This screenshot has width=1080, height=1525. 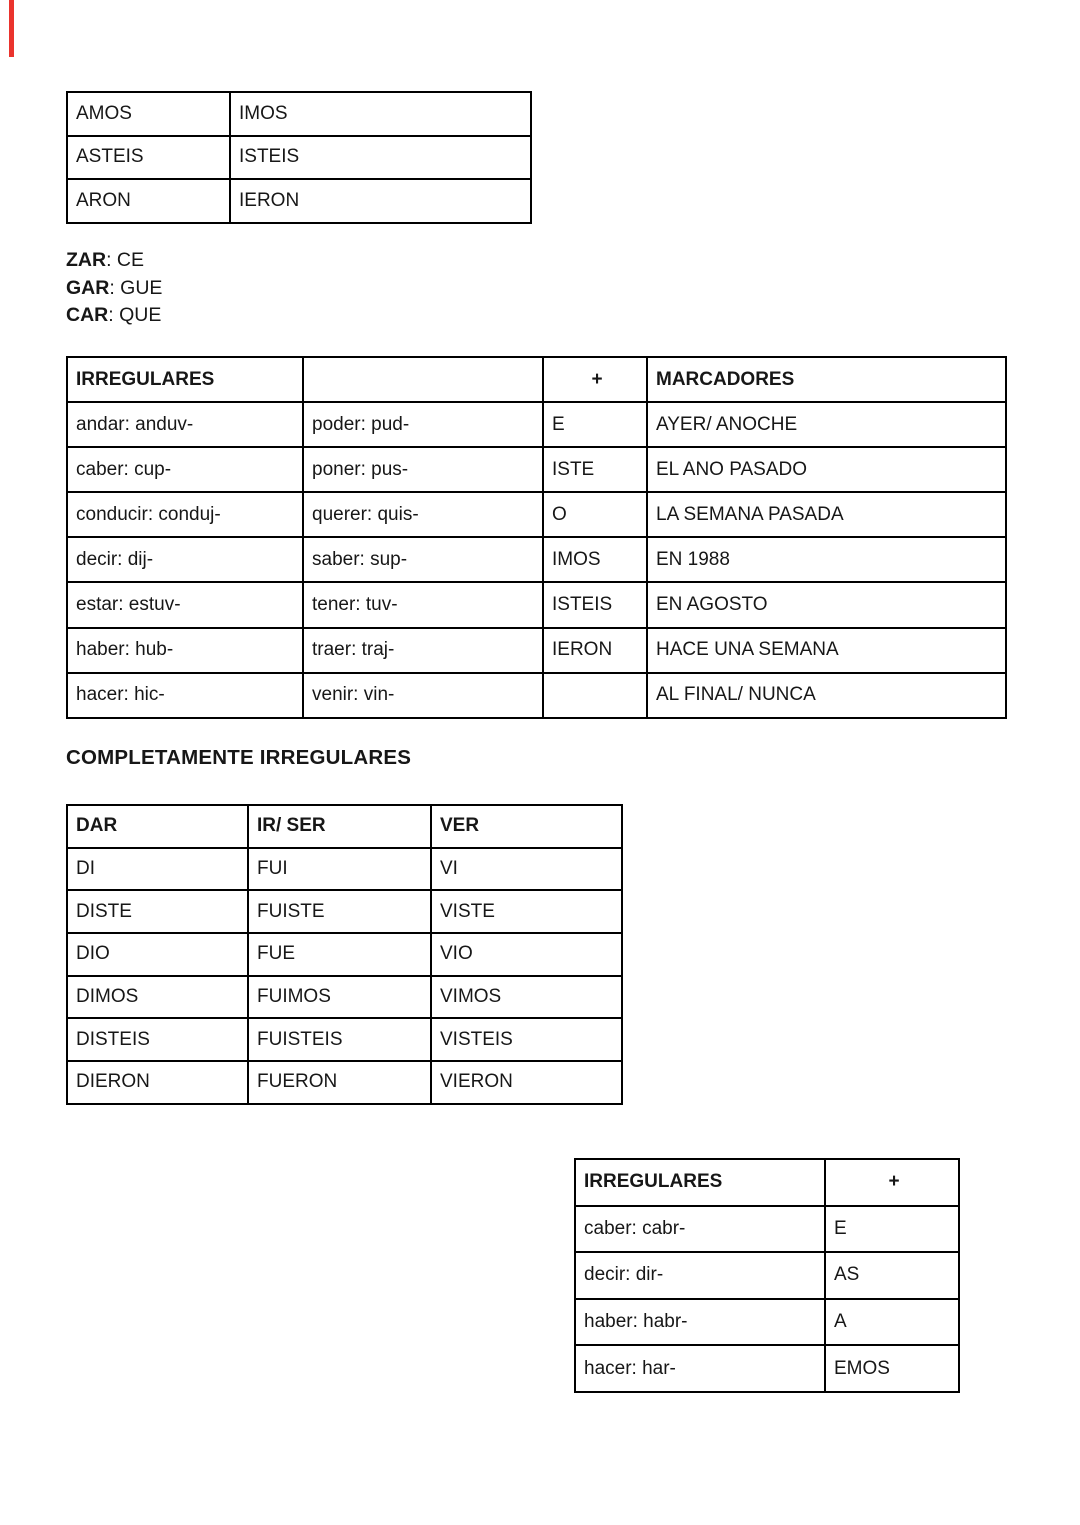 I want to click on rule-prefix: ZAR, so click(x=86, y=260).